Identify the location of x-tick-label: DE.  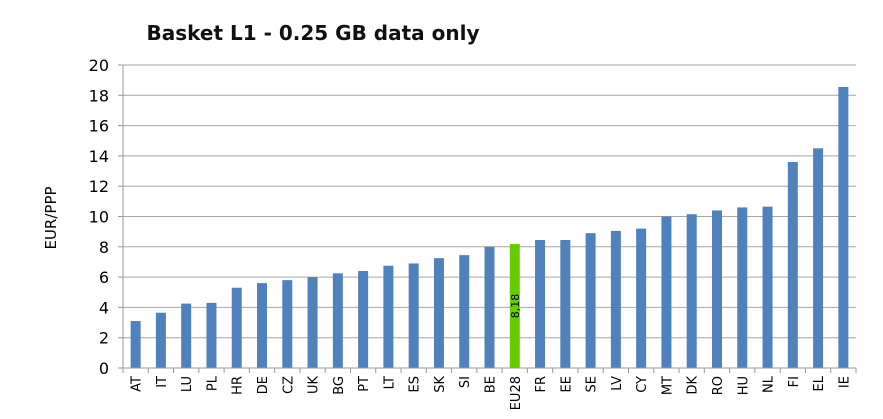
(263, 385).